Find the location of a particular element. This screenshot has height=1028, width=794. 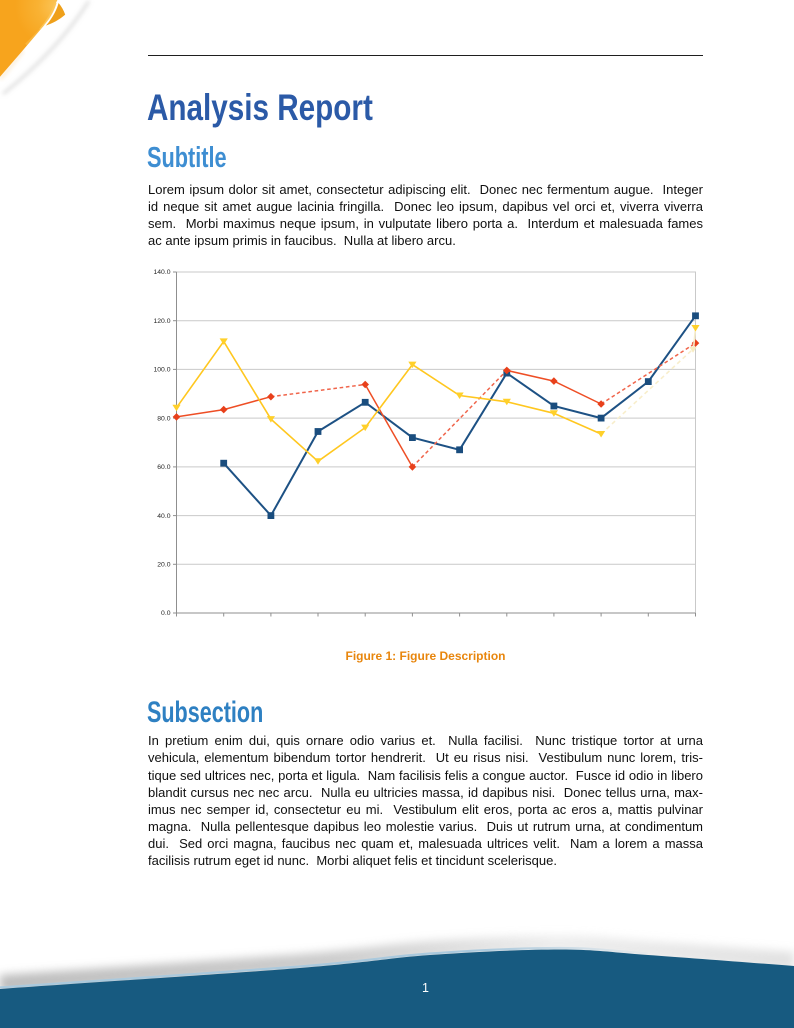

svg-text: 100.0 is located at coordinates (161, 370).